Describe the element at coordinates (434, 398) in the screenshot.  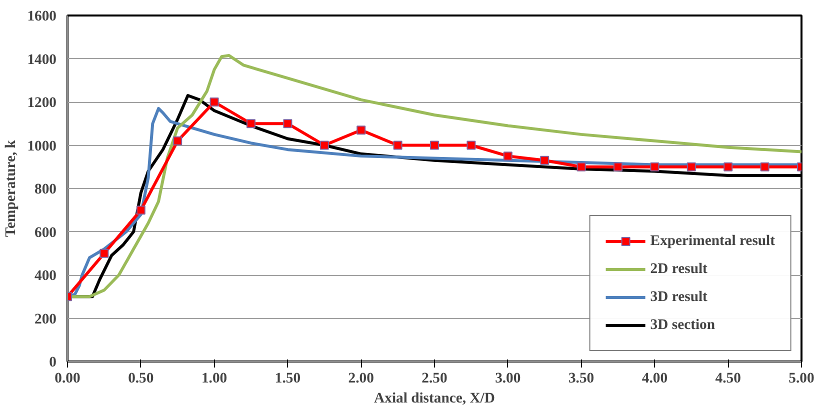
I see `x-axis-title: Axial distance, X/D` at that location.